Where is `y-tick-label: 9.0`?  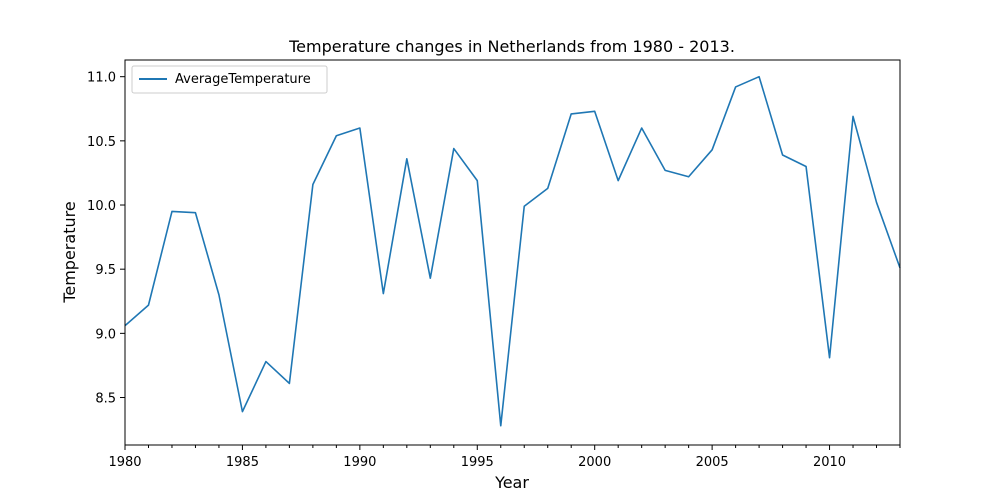 y-tick-label: 9.0 is located at coordinates (105, 334).